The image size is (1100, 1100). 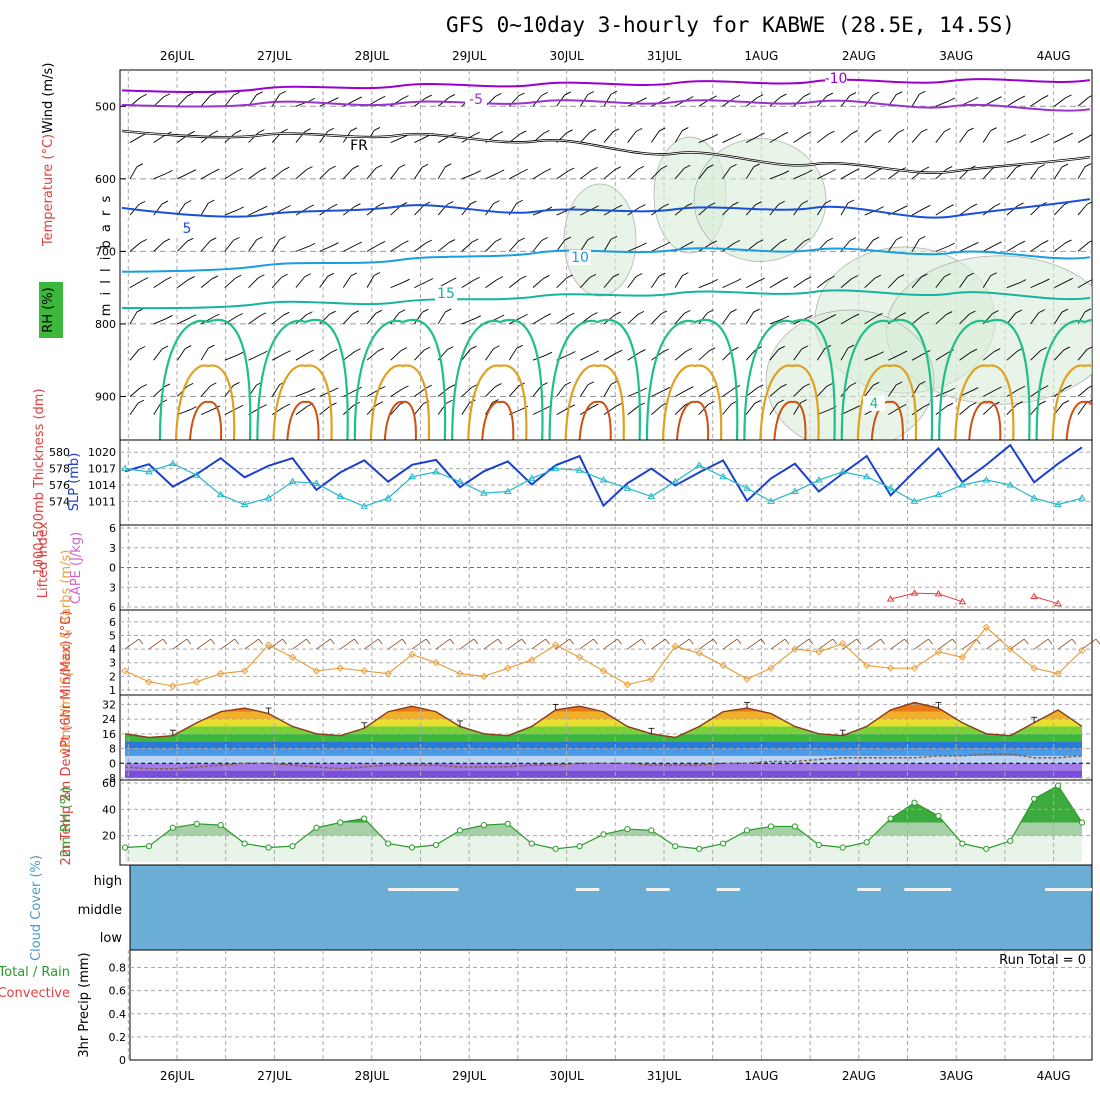 I want to click on temp2m-color-band, so click(x=603, y=745).